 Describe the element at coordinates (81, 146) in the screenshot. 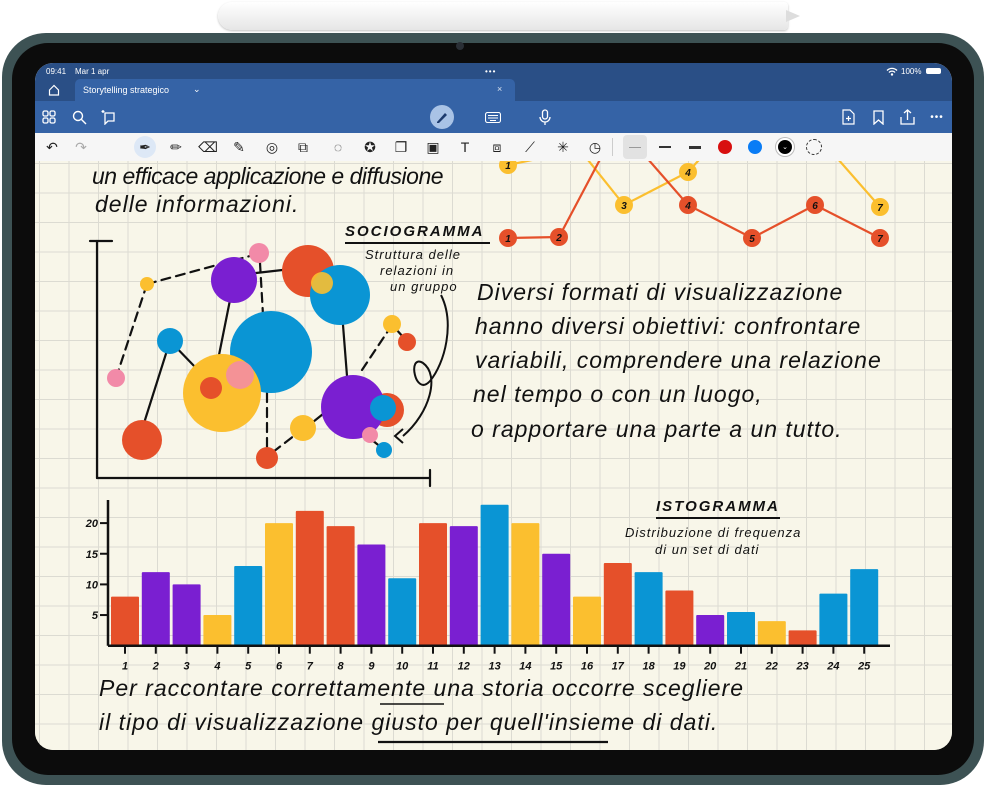

I see `redo-icon: ↷` at that location.